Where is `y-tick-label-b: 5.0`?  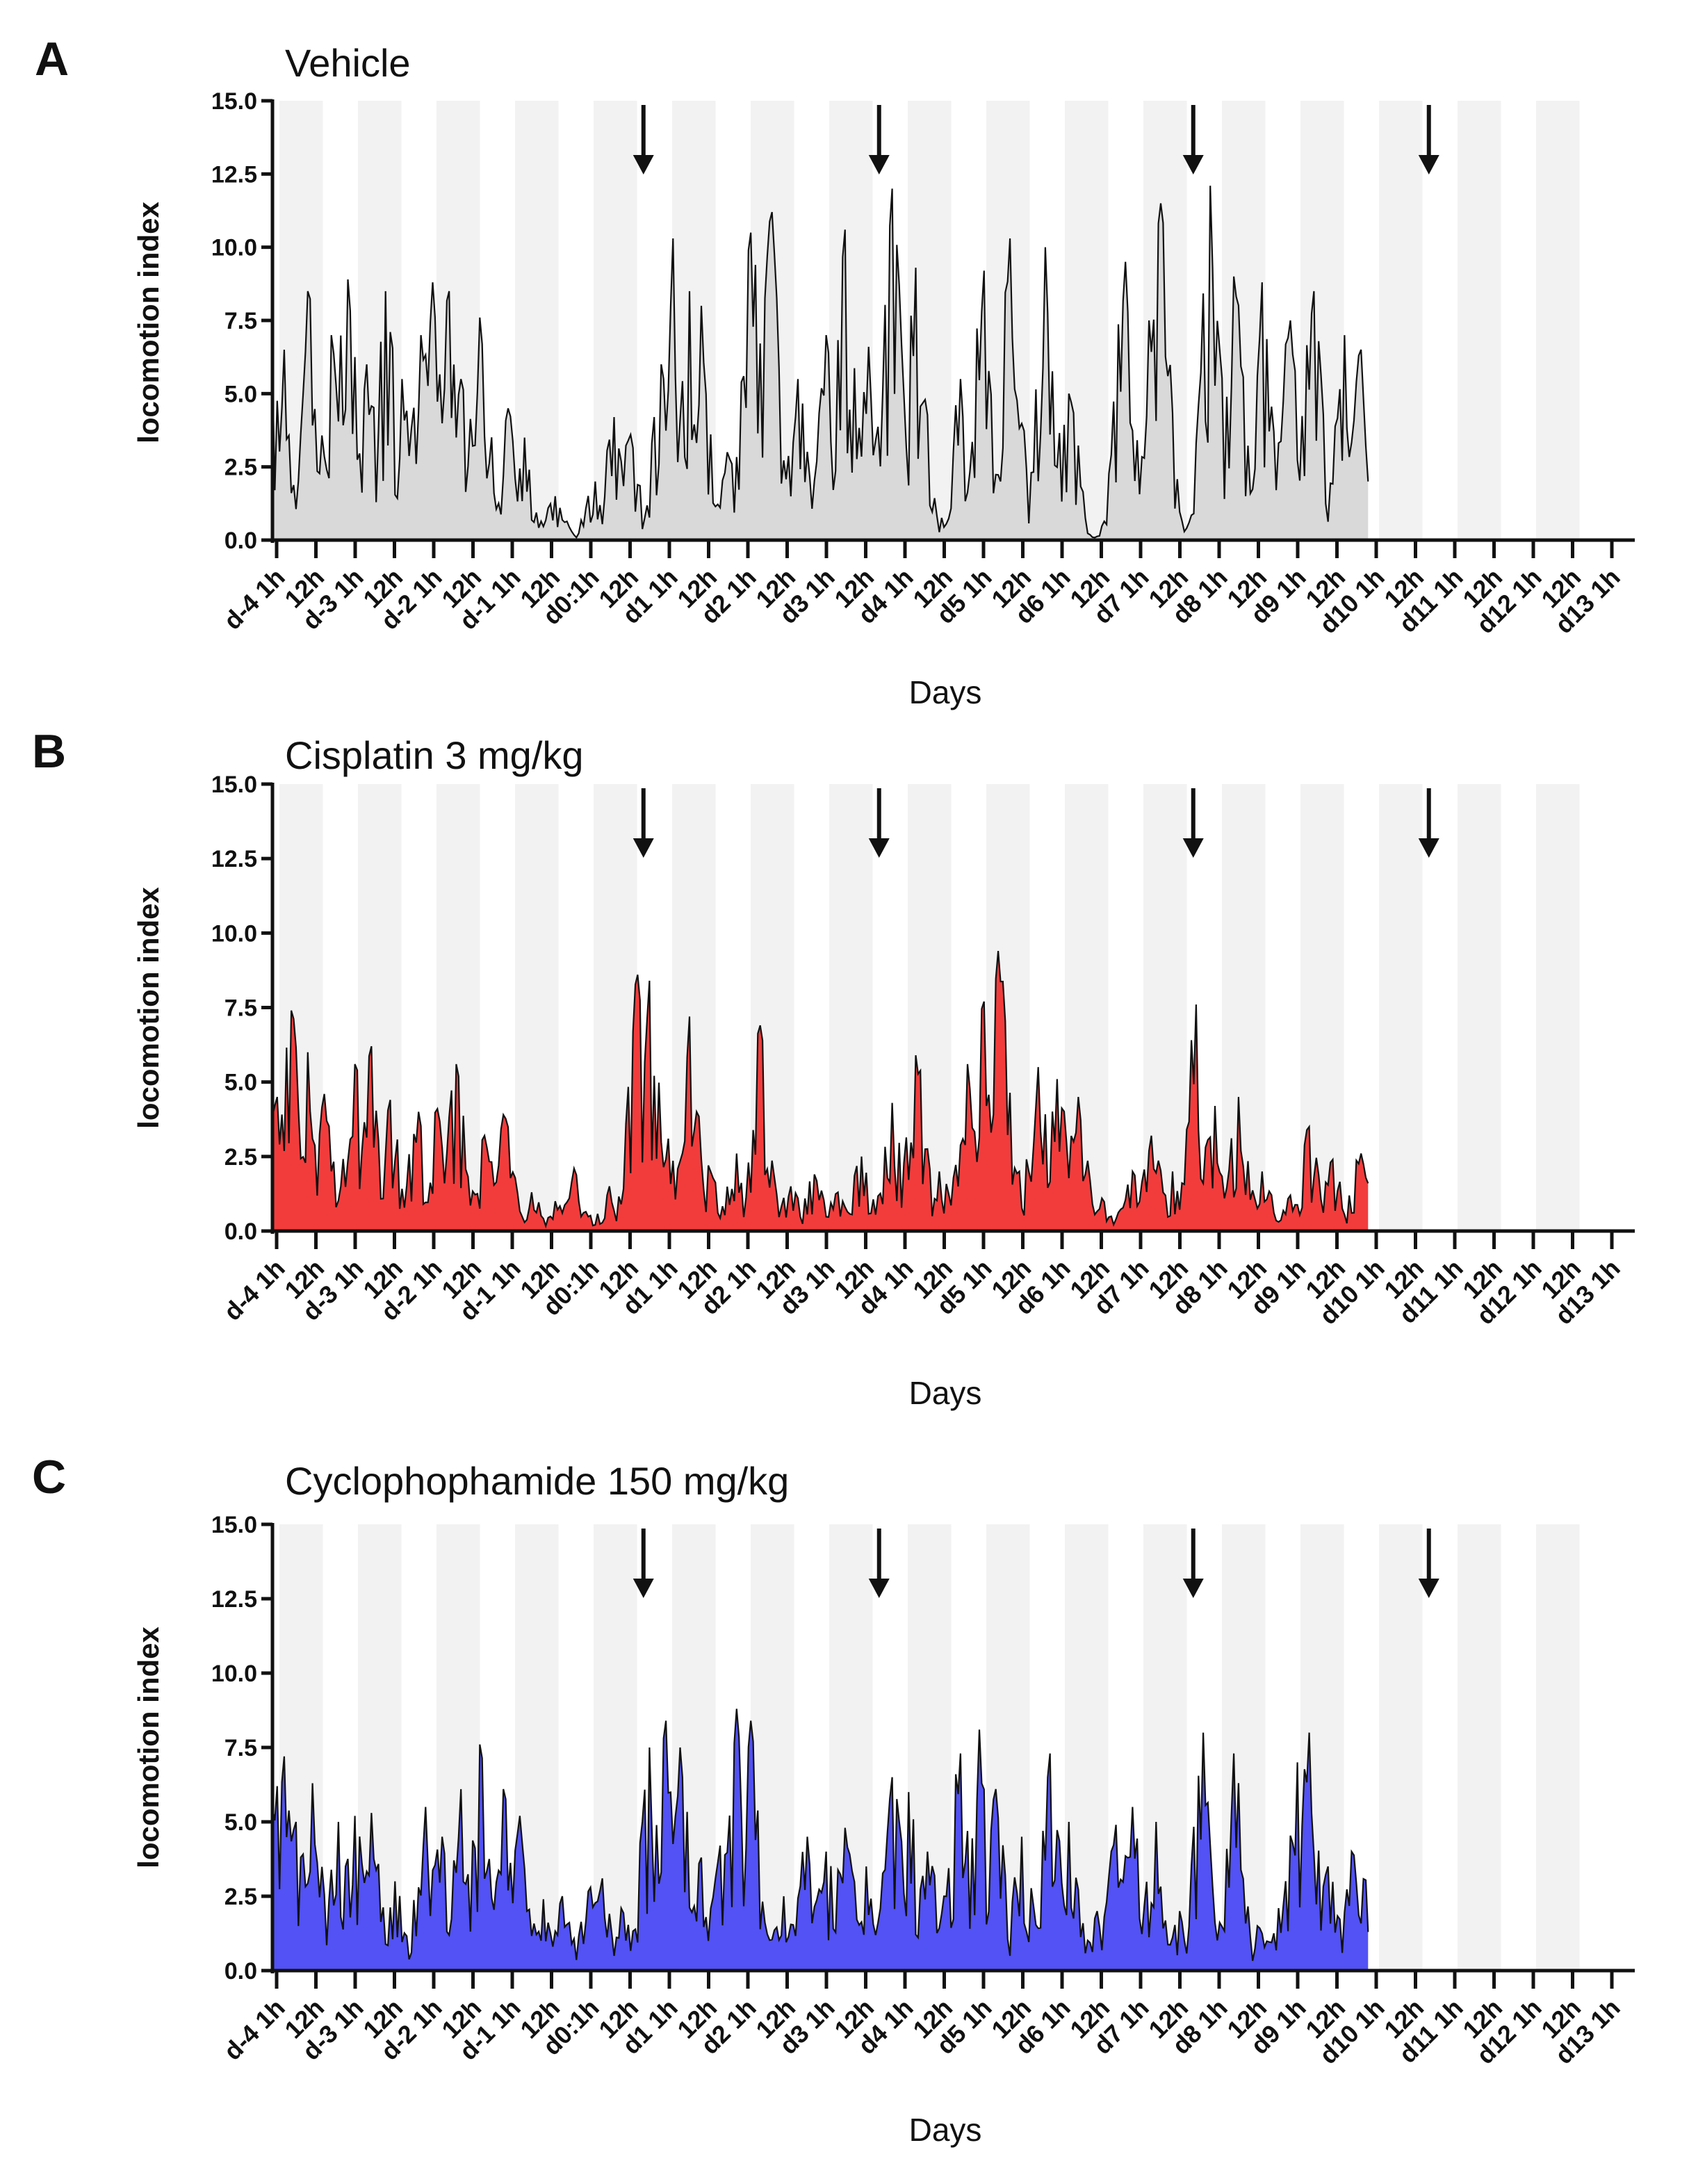 y-tick-label-b: 5.0 is located at coordinates (241, 1083).